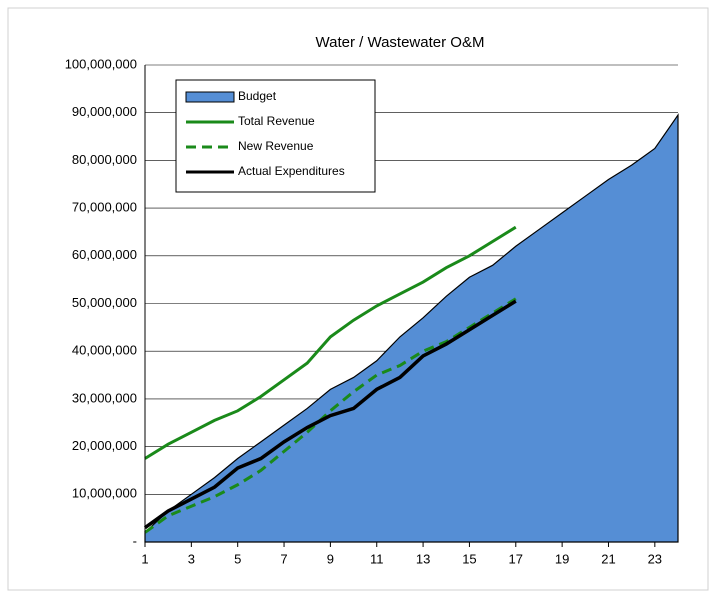 This screenshot has width=718, height=599. Describe the element at coordinates (257, 96) in the screenshot. I see `legend-label: Budget` at that location.